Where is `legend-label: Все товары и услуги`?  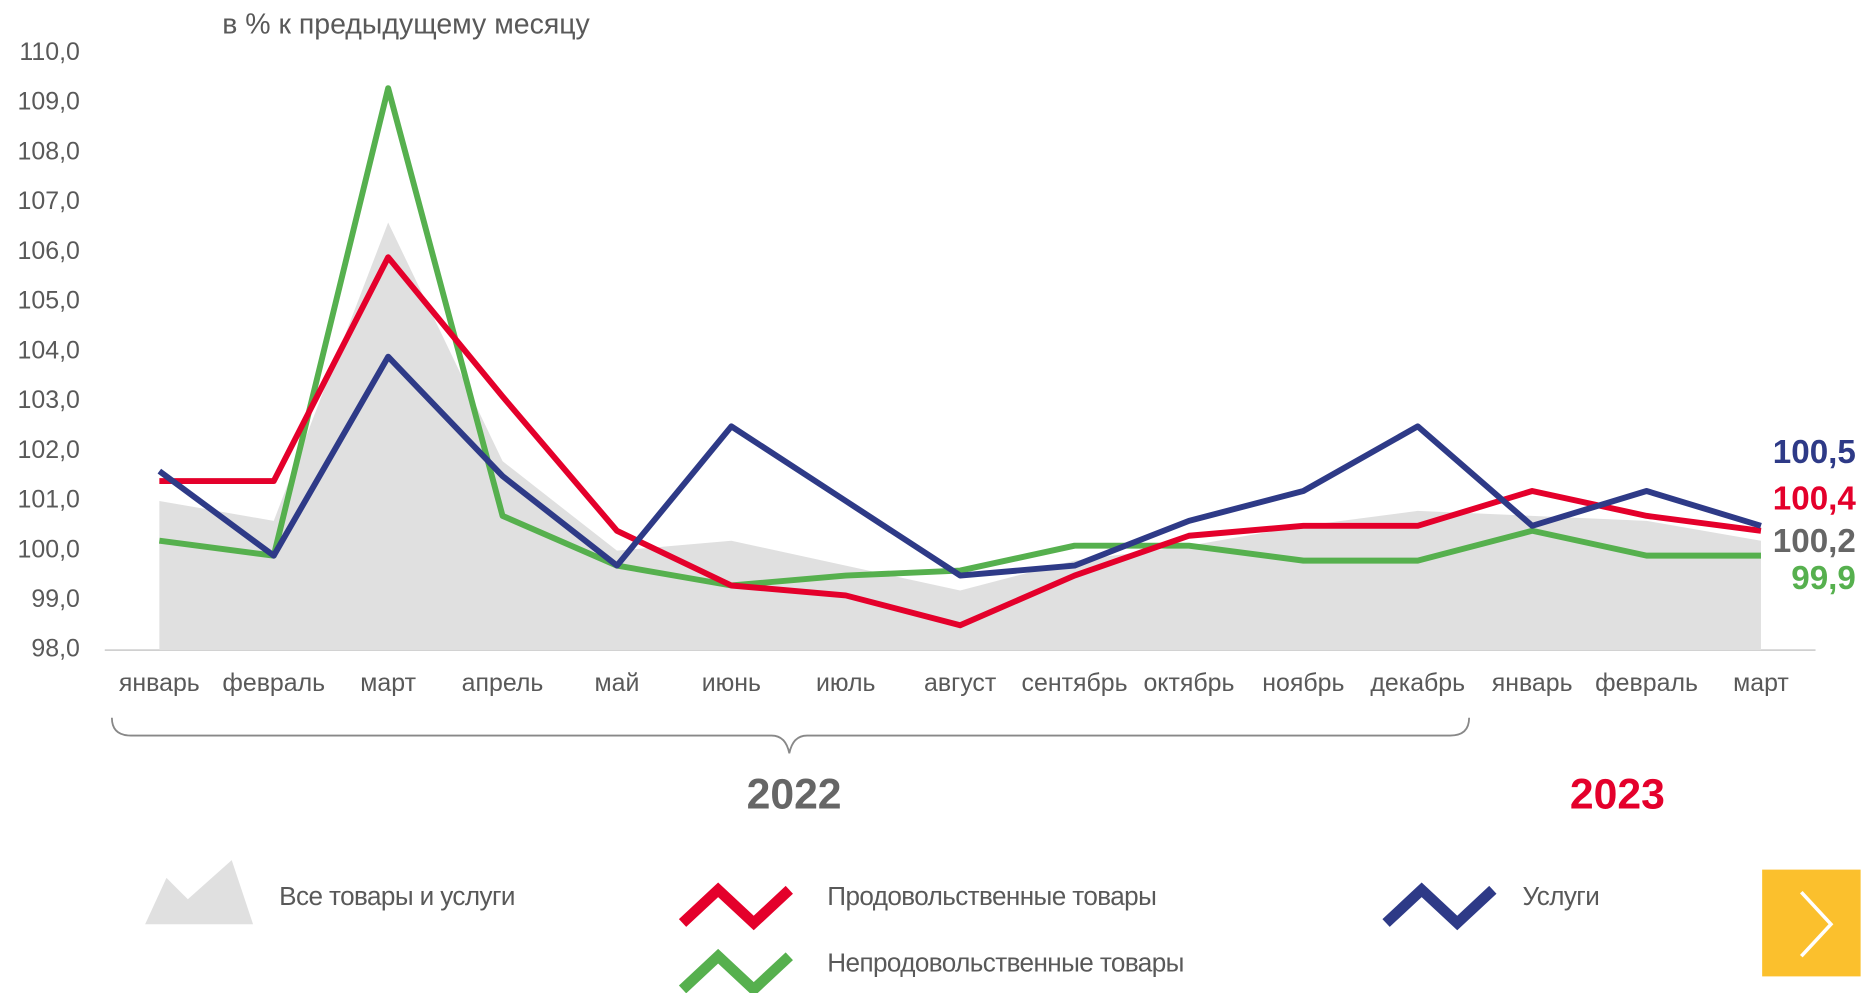
legend-label: Все товары и услуги is located at coordinates (397, 896).